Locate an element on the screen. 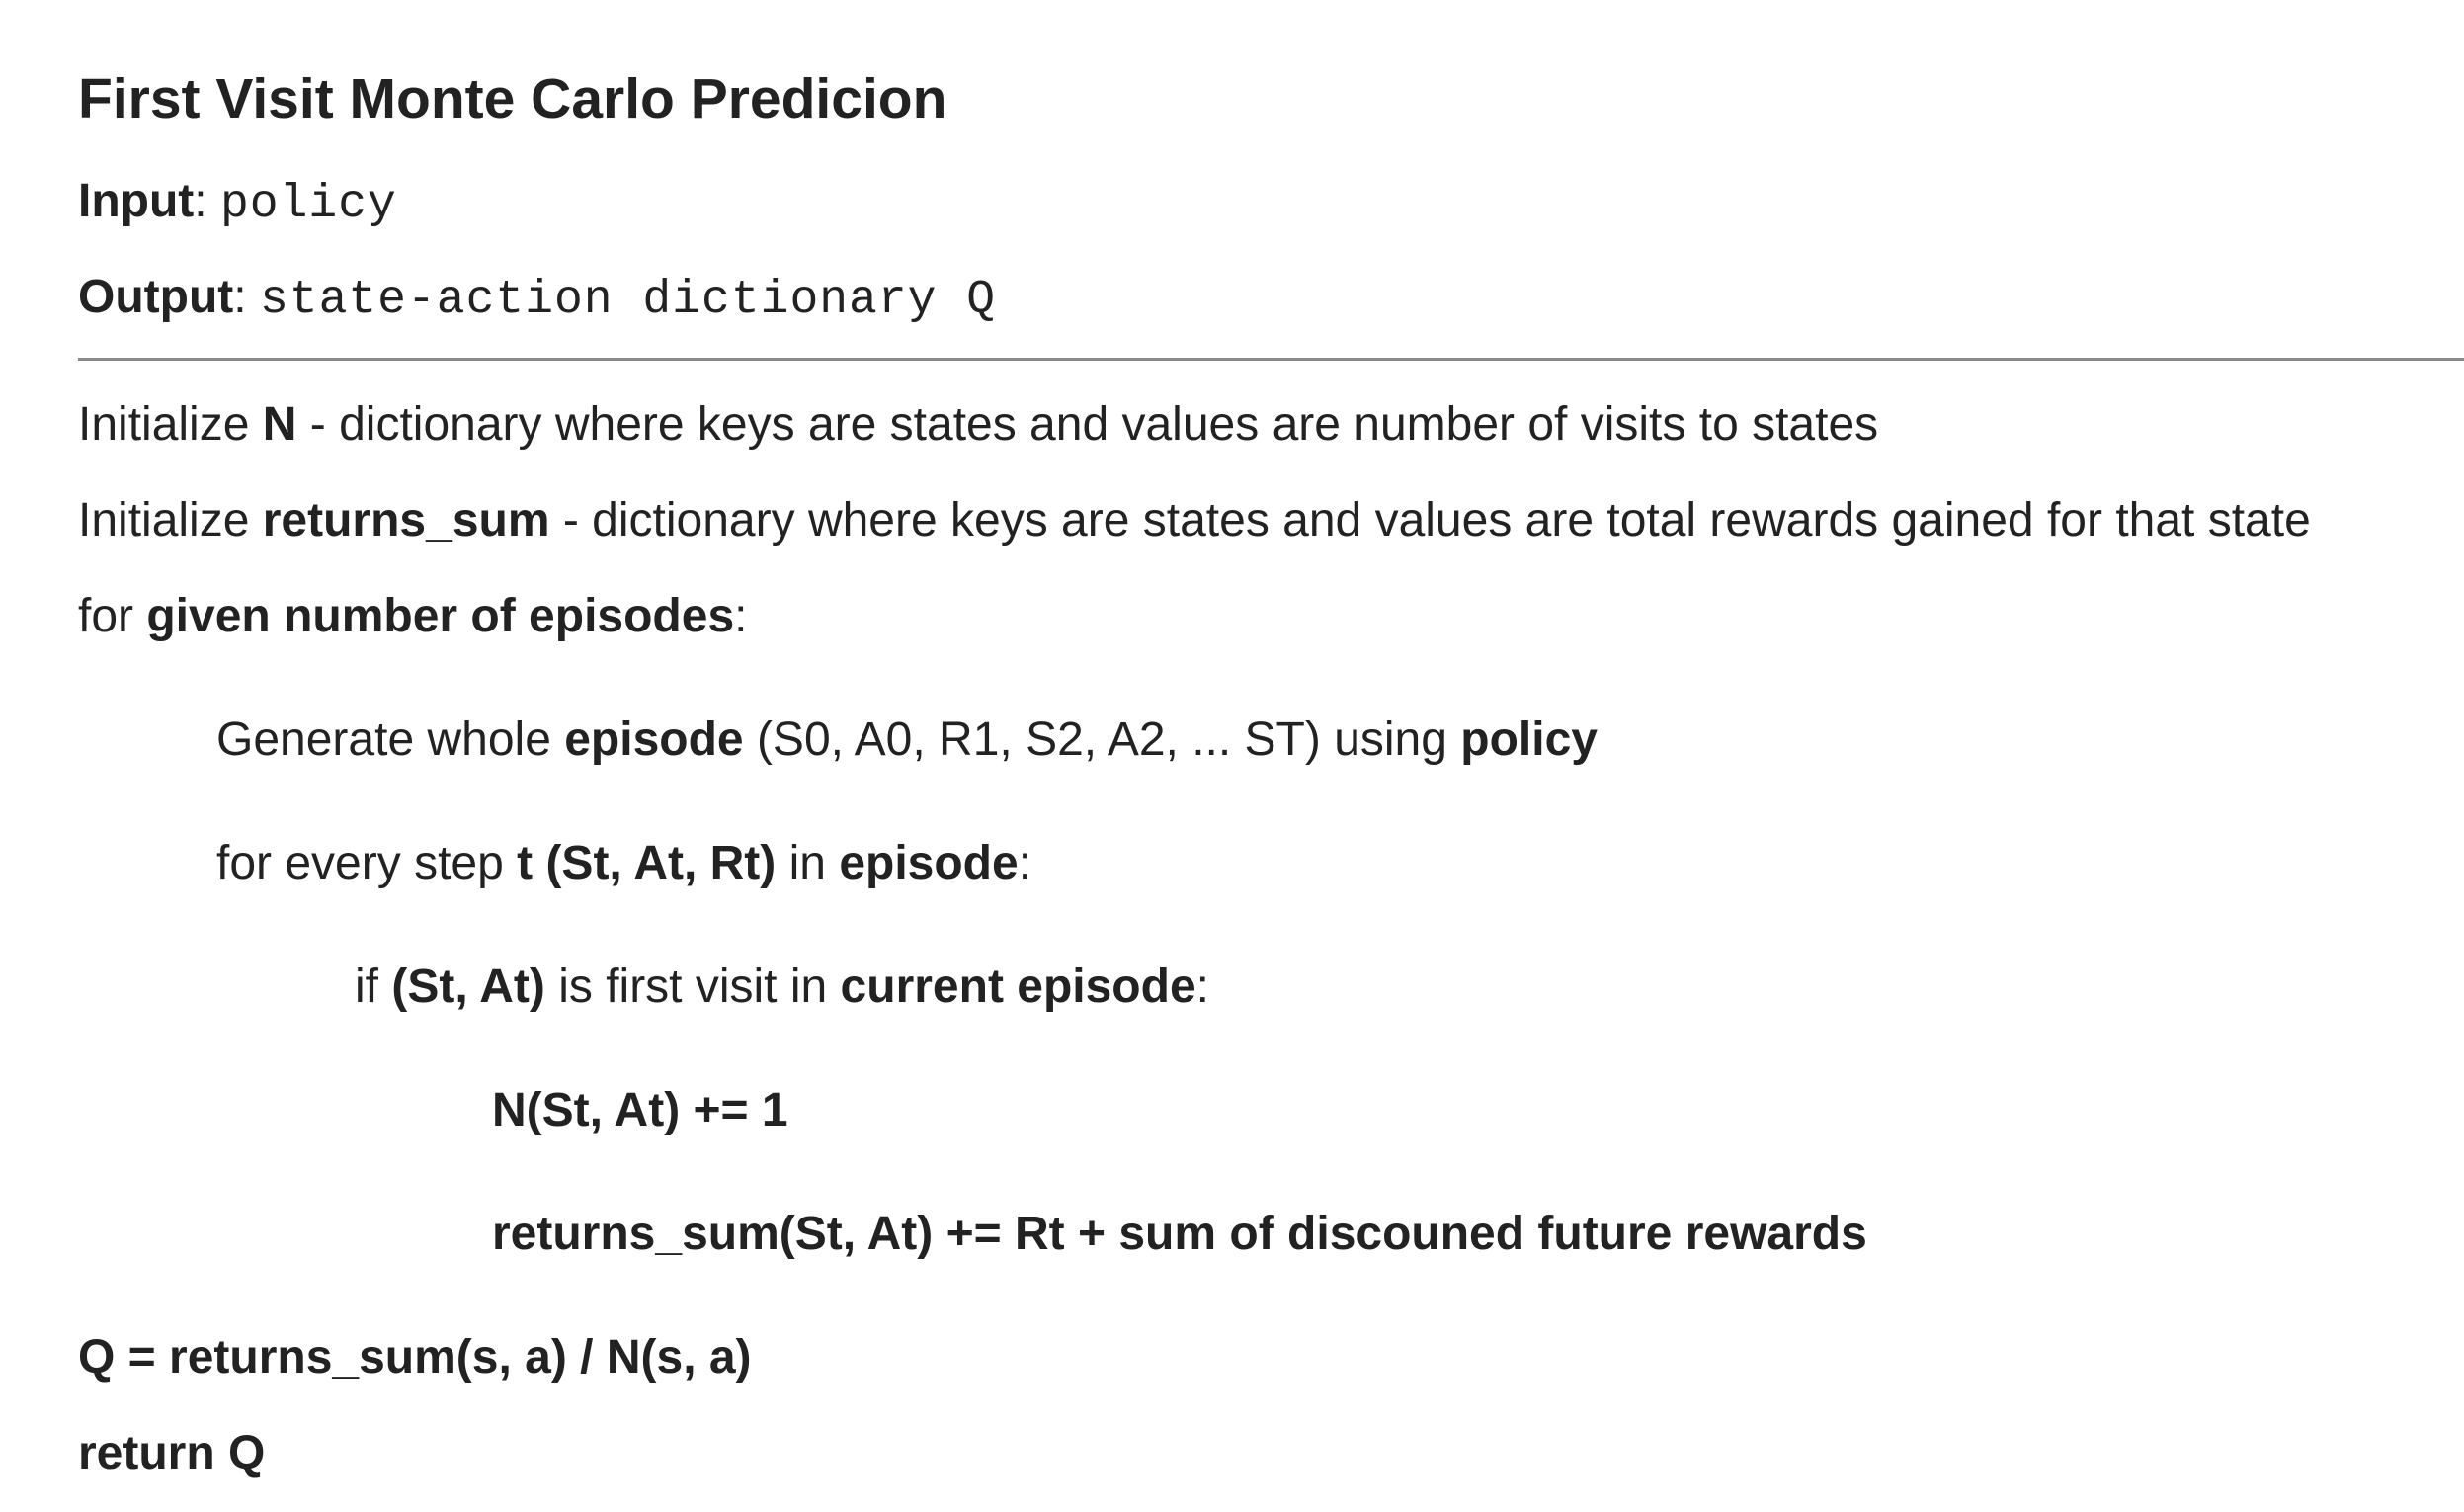 The image size is (2464, 1512). generate-bold-episode: episode is located at coordinates (654, 740).